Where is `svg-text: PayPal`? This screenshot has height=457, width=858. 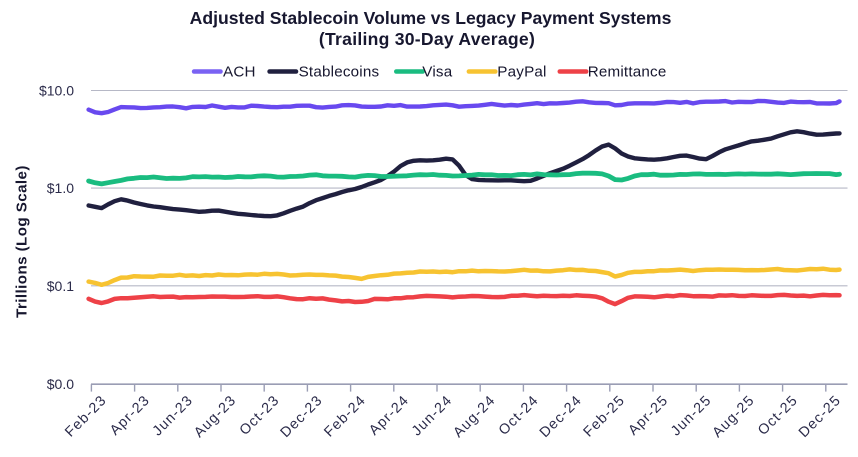
svg-text: PayPal is located at coordinates (521, 71).